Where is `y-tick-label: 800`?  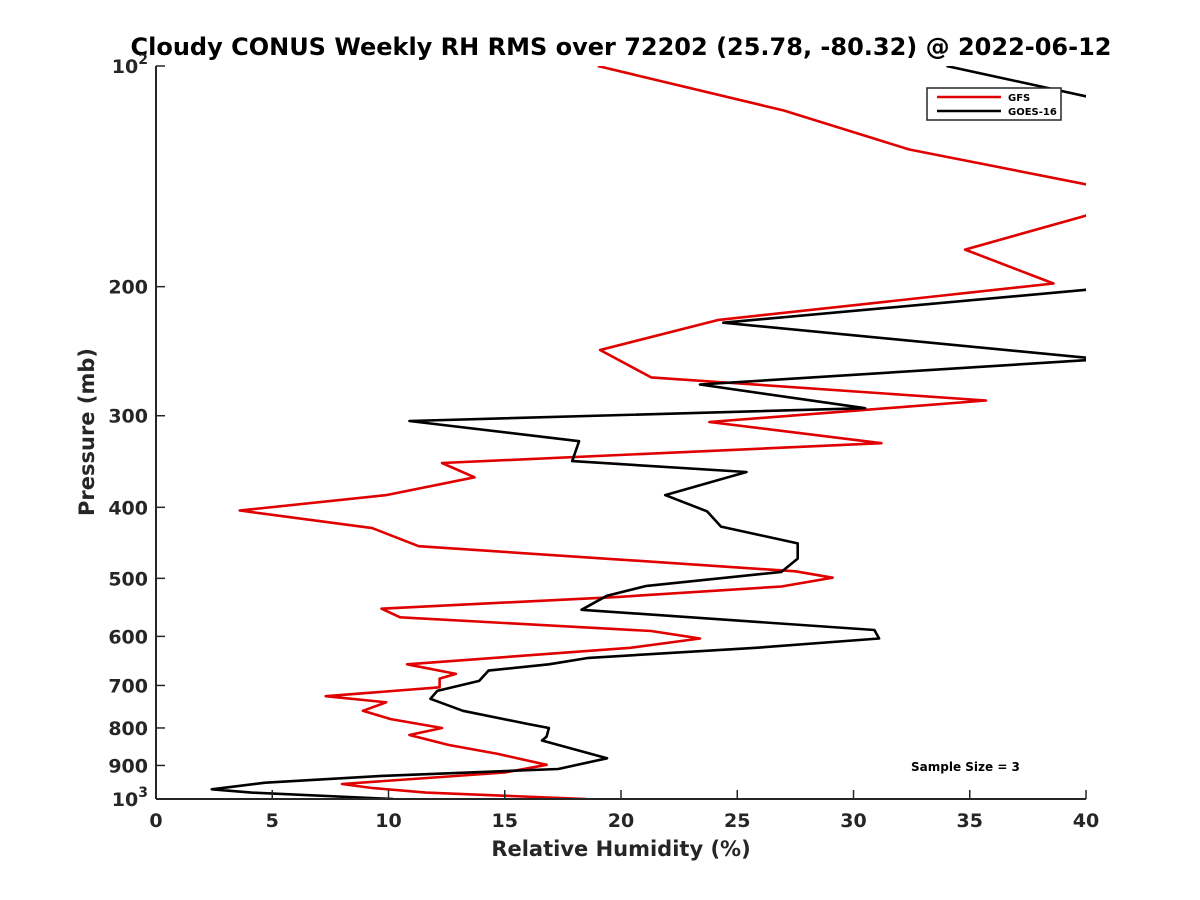
y-tick-label: 800 is located at coordinates (128, 729).